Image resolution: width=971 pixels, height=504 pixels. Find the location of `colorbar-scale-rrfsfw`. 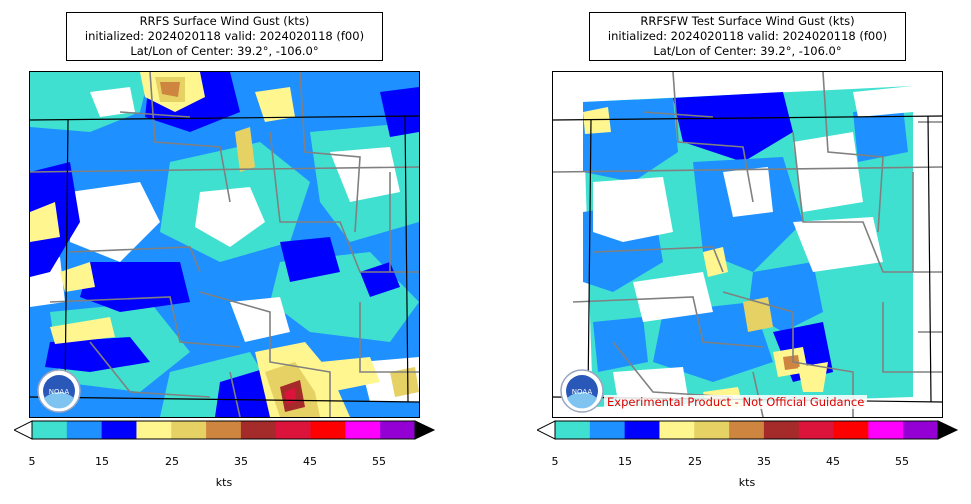

colorbar-scale-rrfsfw is located at coordinates (747, 430).